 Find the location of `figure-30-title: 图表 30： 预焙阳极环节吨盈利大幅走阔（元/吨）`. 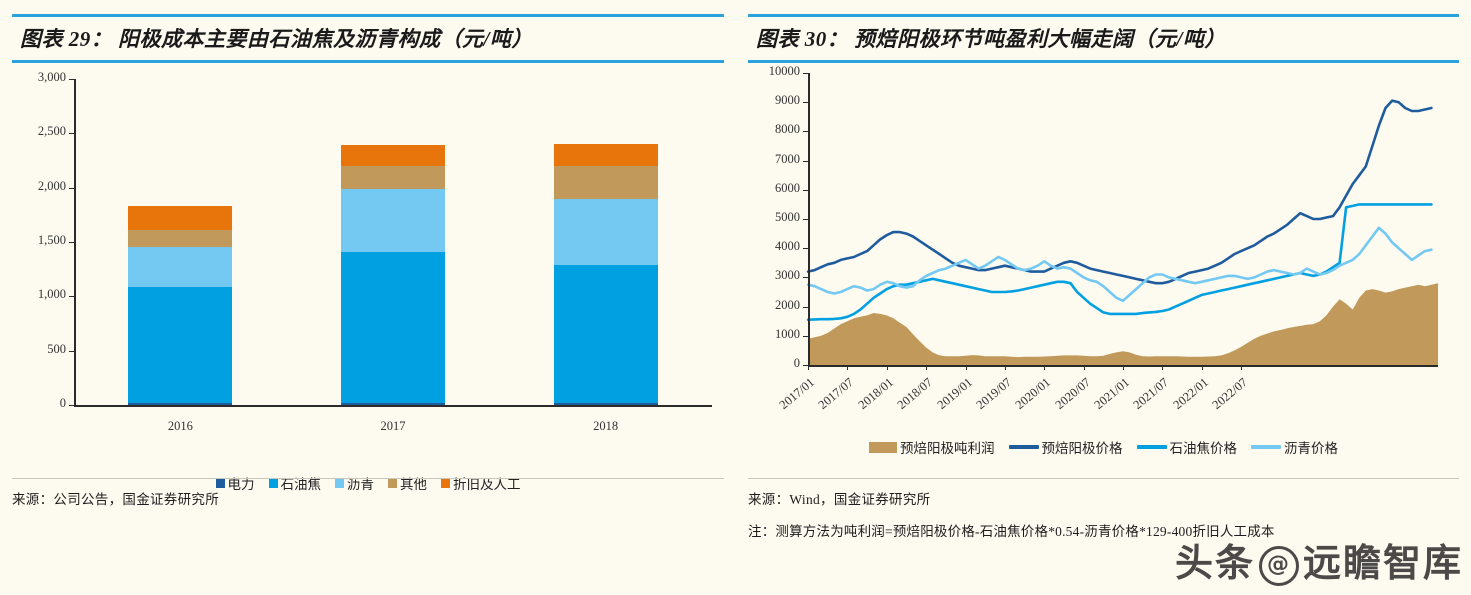

figure-30-title: 图表 30： 预焙阳极环节吨盈利大幅走阔（元/吨） is located at coordinates (991, 39).